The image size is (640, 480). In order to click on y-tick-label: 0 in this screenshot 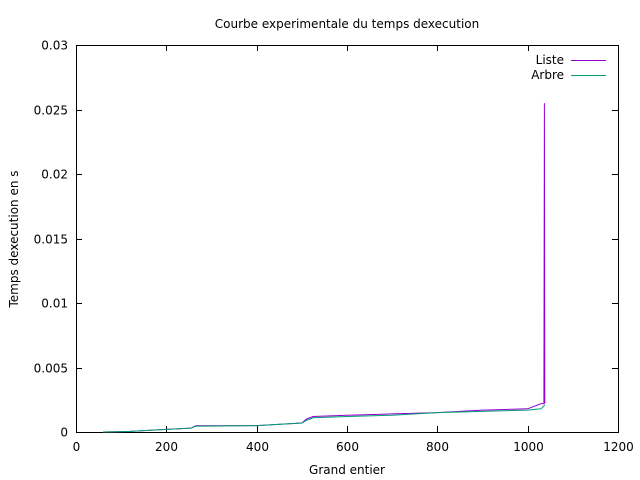, I will do `click(64, 433)`.